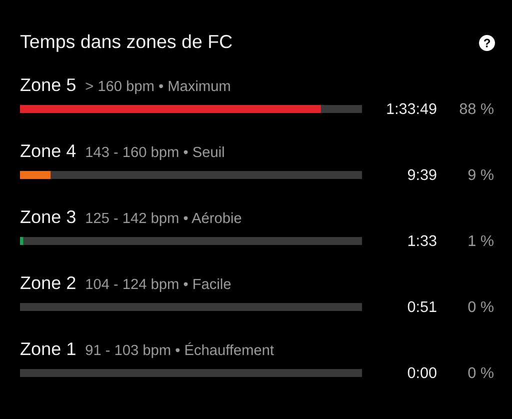 The image size is (512, 419). Describe the element at coordinates (422, 306) in the screenshot. I see `text: 0:51` at that location.